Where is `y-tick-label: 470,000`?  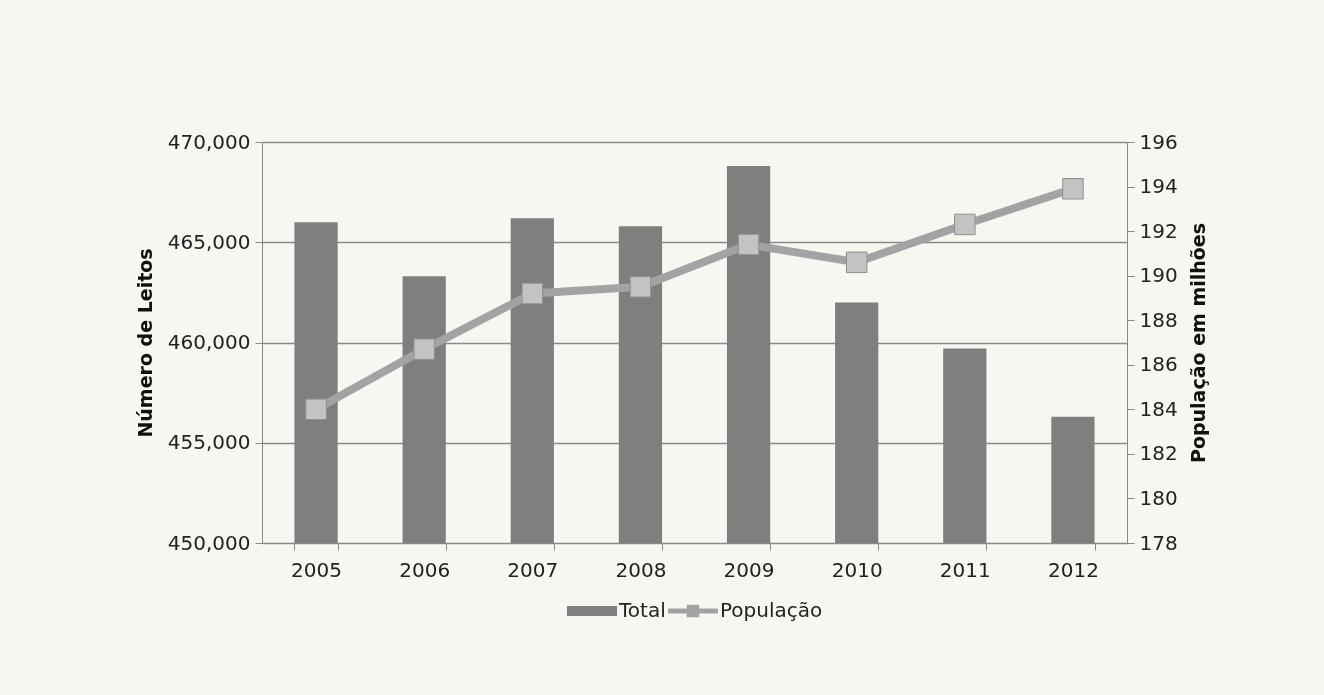
y-tick-label: 470,000 is located at coordinates (209, 141).